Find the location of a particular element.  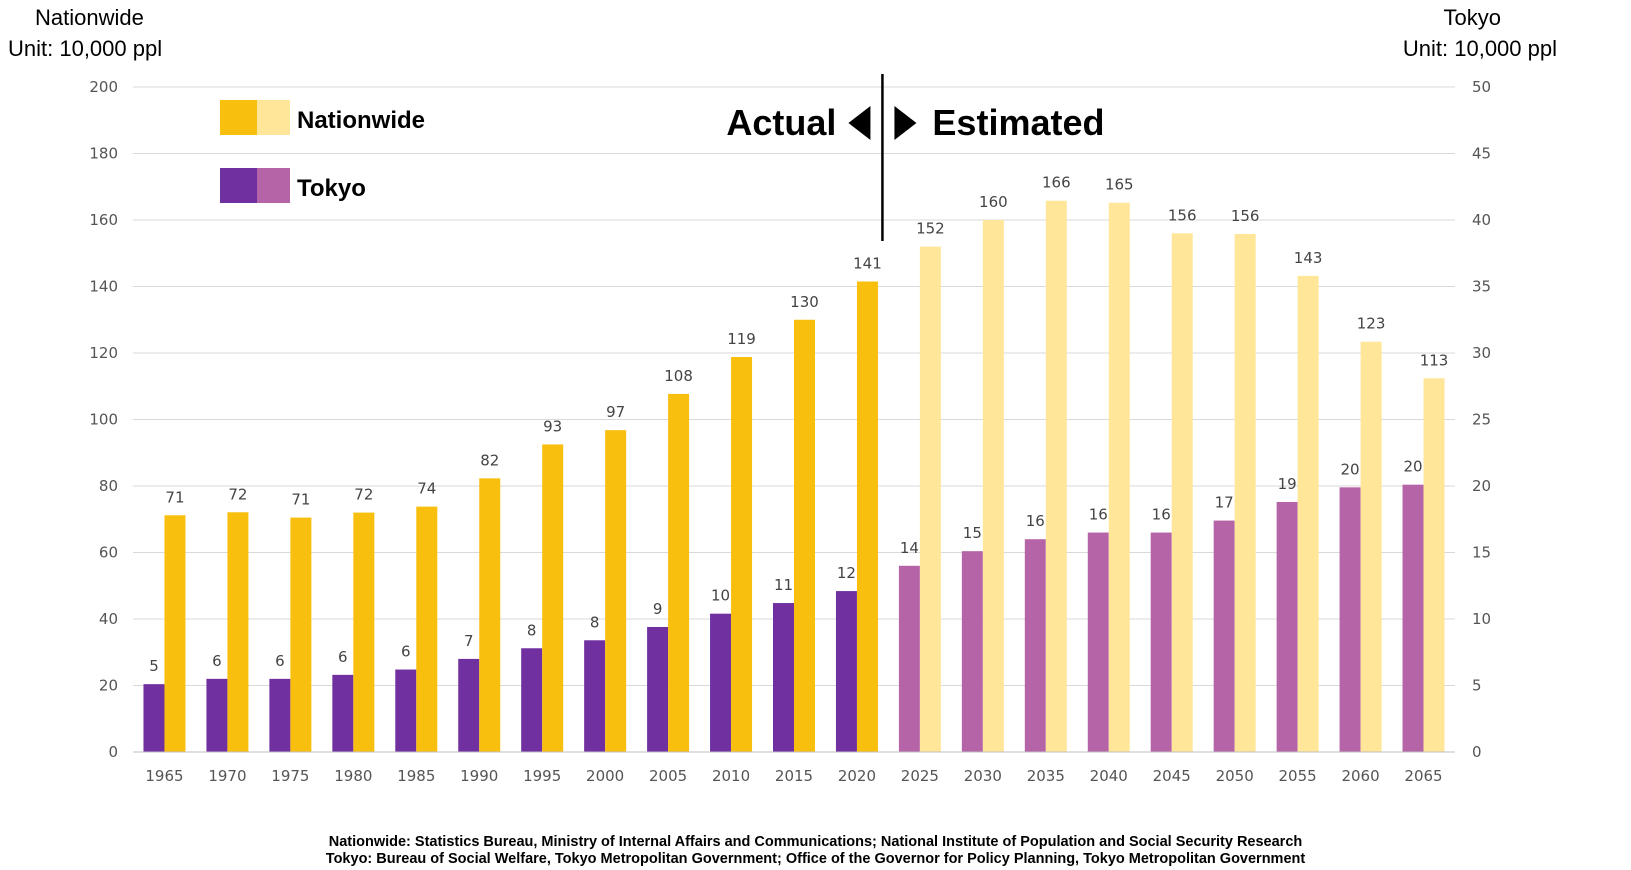

left-axis-tick-label: 200 is located at coordinates (103, 87).